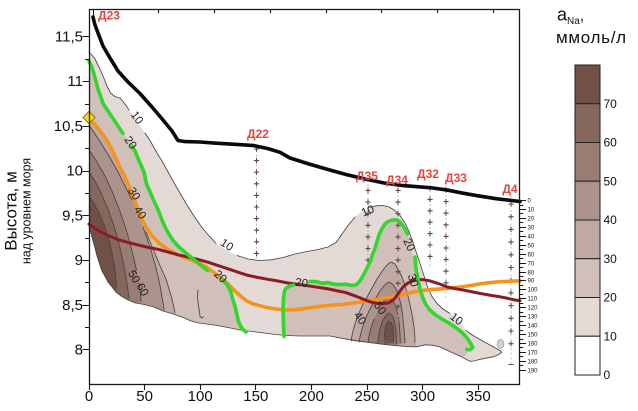  What do you see at coordinates (79, 260) in the screenshot?
I see `svg-text: 9` at bounding box center [79, 260].